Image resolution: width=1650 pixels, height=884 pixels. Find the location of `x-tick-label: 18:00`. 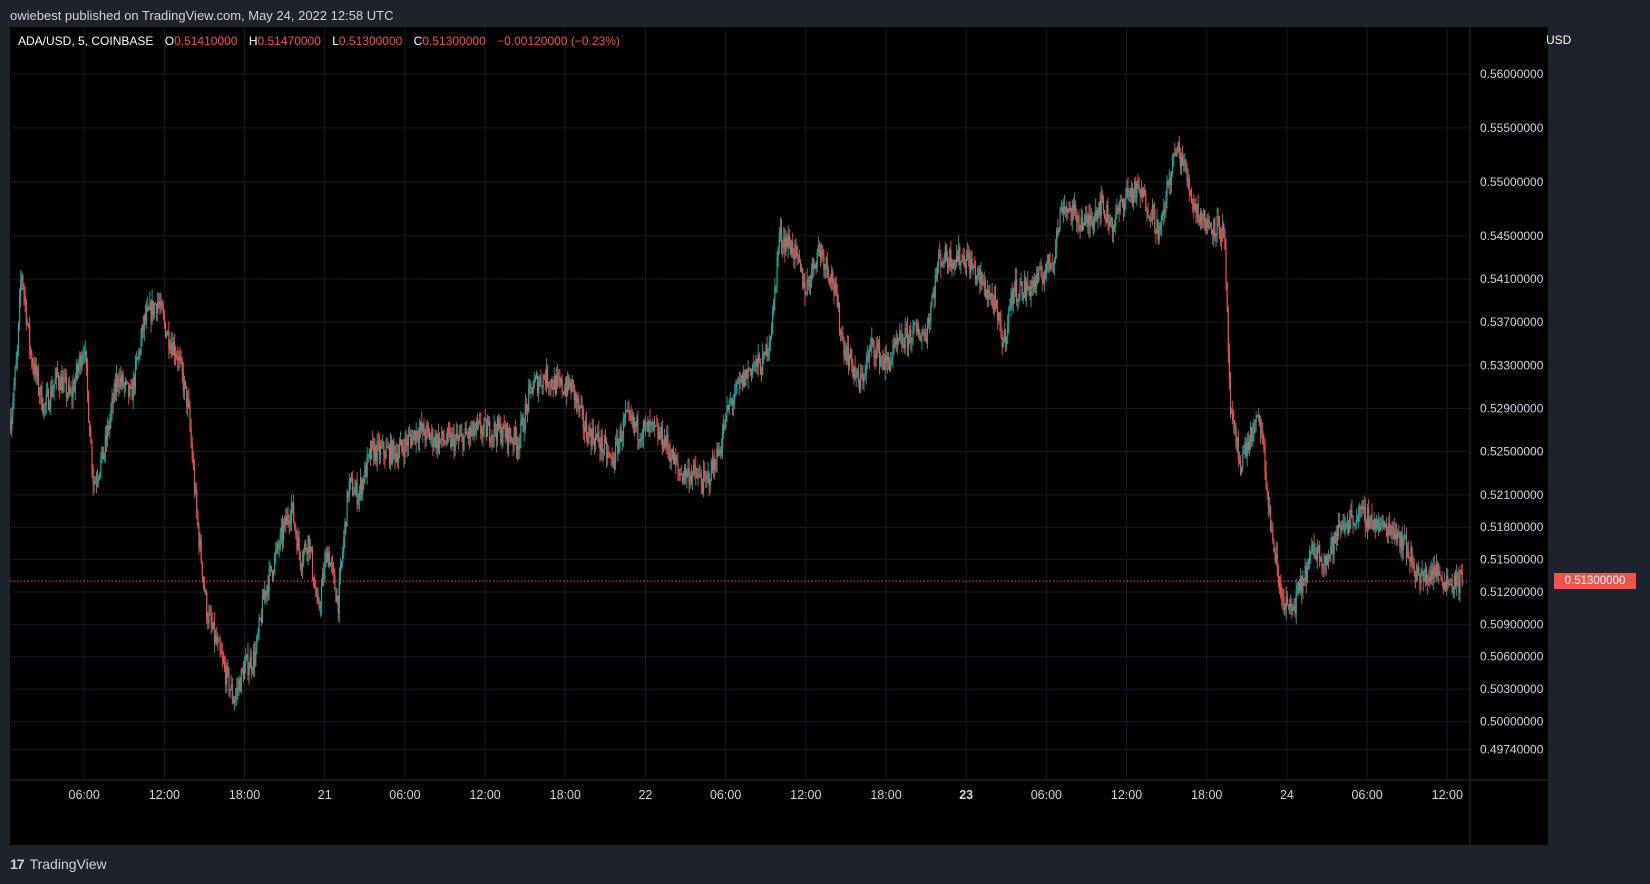

x-tick-label: 18:00 is located at coordinates (565, 795).